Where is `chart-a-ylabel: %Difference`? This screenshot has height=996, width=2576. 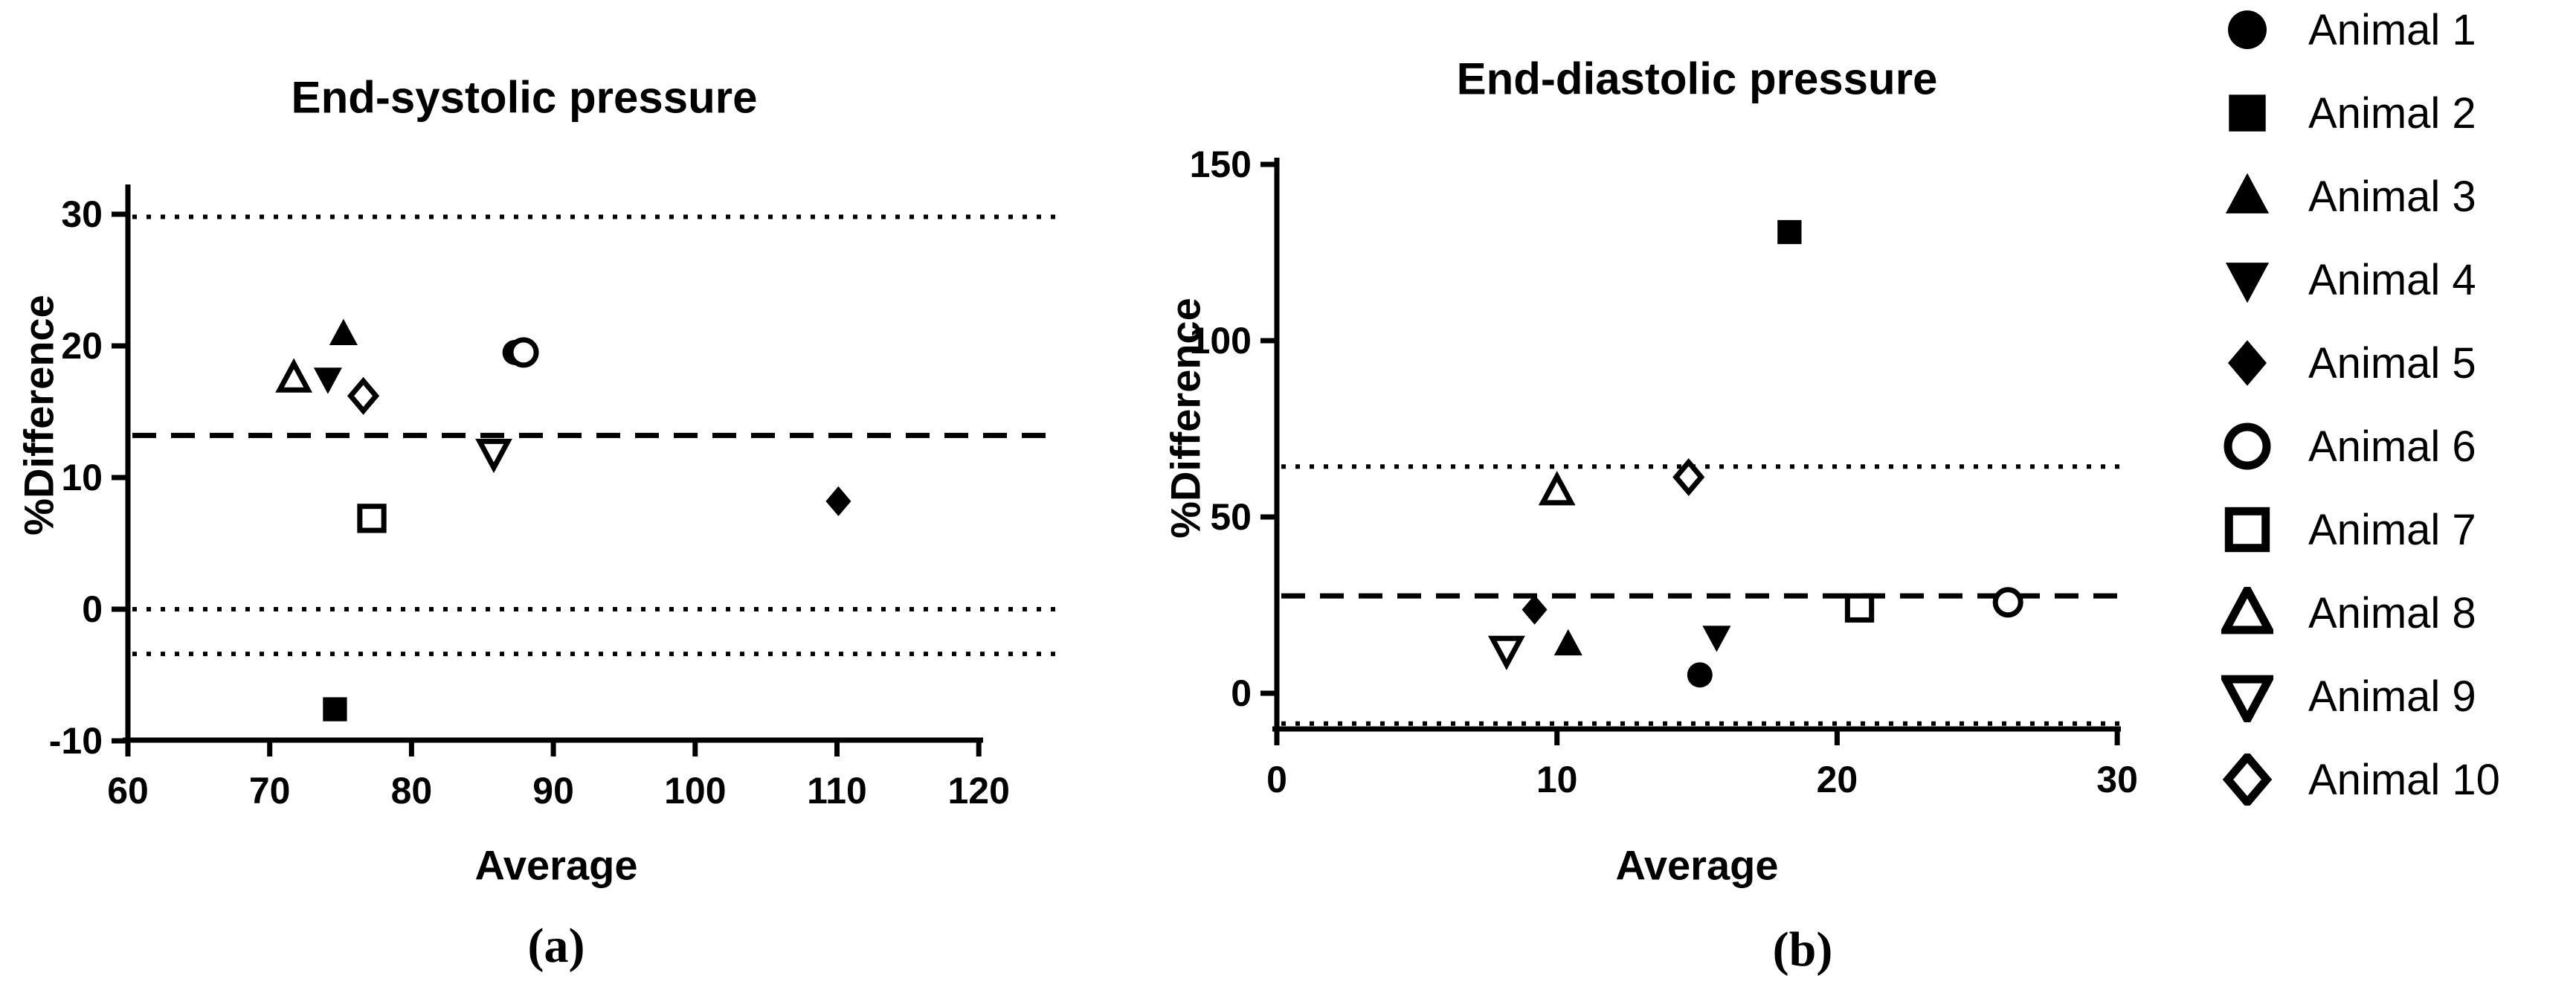 chart-a-ylabel: %Difference is located at coordinates (38, 415).